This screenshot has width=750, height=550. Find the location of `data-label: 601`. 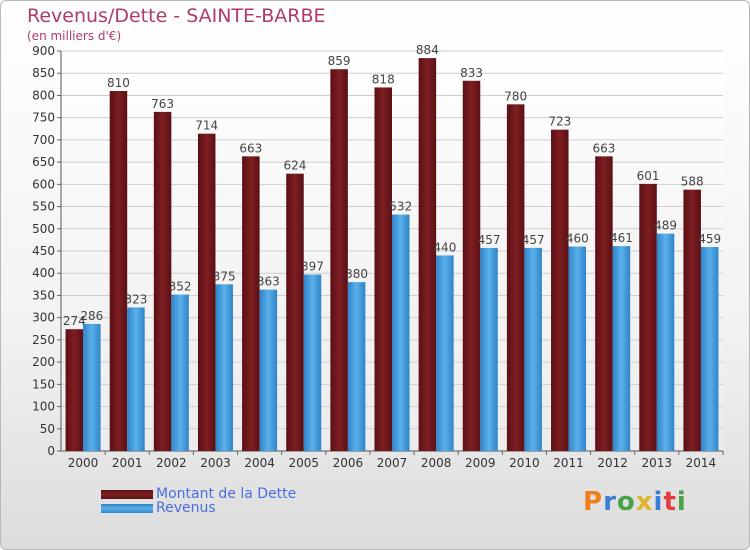

data-label: 601 is located at coordinates (648, 176).